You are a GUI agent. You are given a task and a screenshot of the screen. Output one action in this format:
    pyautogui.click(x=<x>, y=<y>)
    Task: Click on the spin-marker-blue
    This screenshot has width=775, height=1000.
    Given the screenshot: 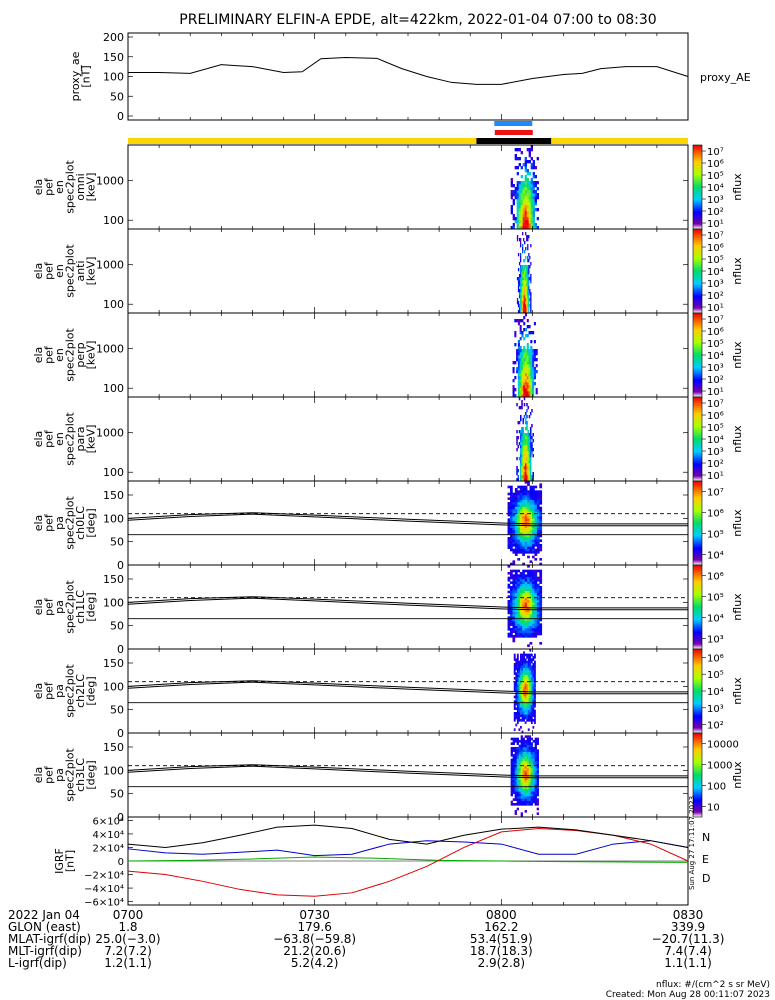 What is the action you would take?
    pyautogui.click(x=513, y=123)
    